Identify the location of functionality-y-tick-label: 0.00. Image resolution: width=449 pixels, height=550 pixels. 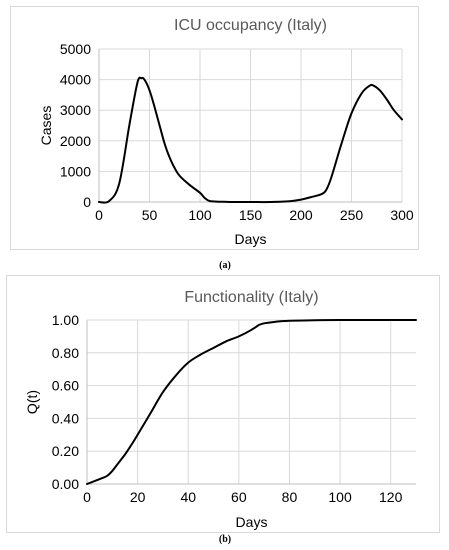
(65, 484).